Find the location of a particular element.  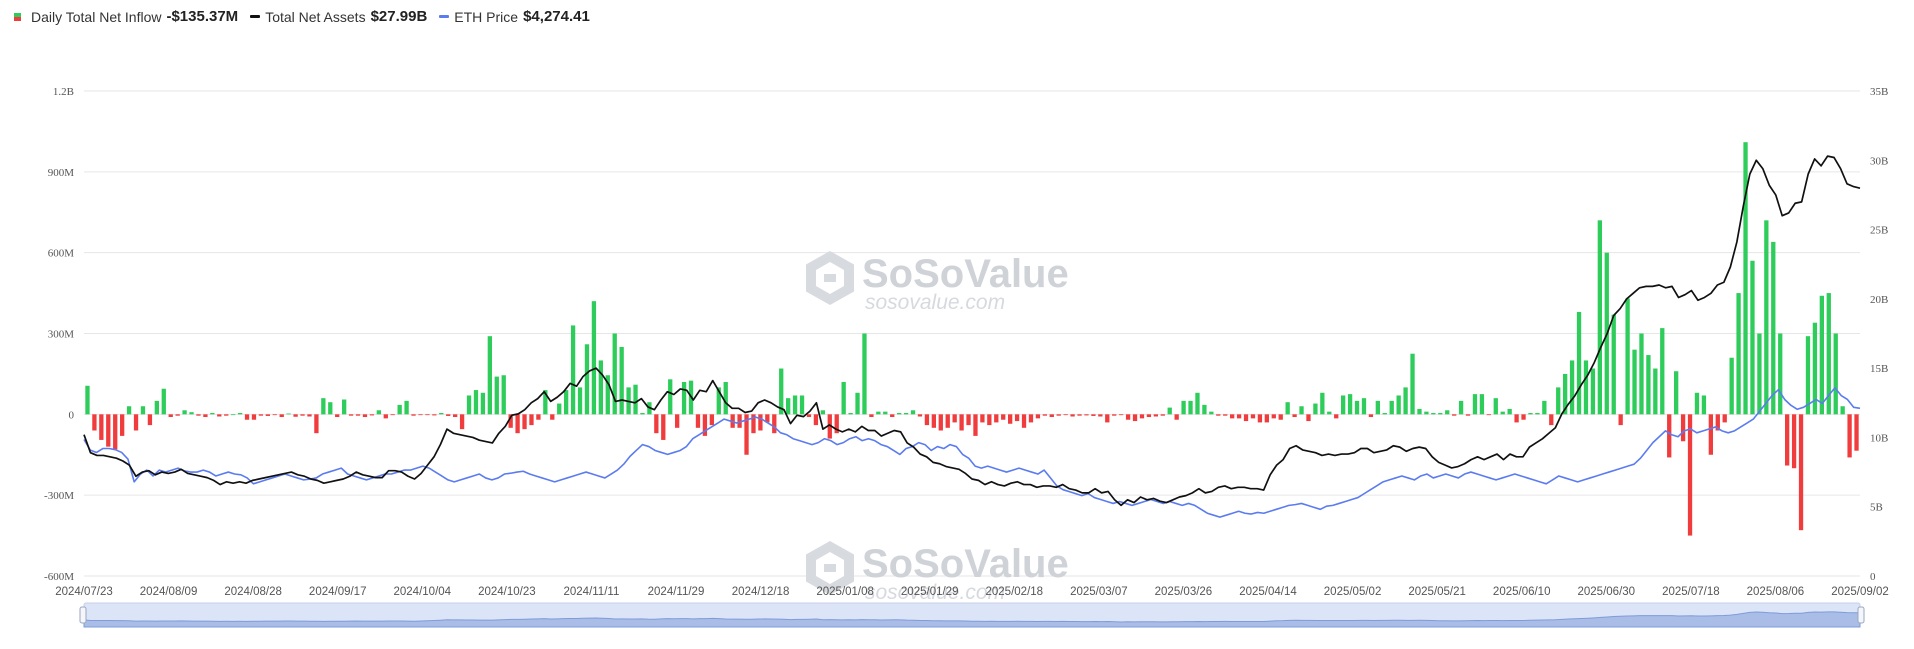

x-tick-label: 2025/08/06 is located at coordinates (1776, 592).